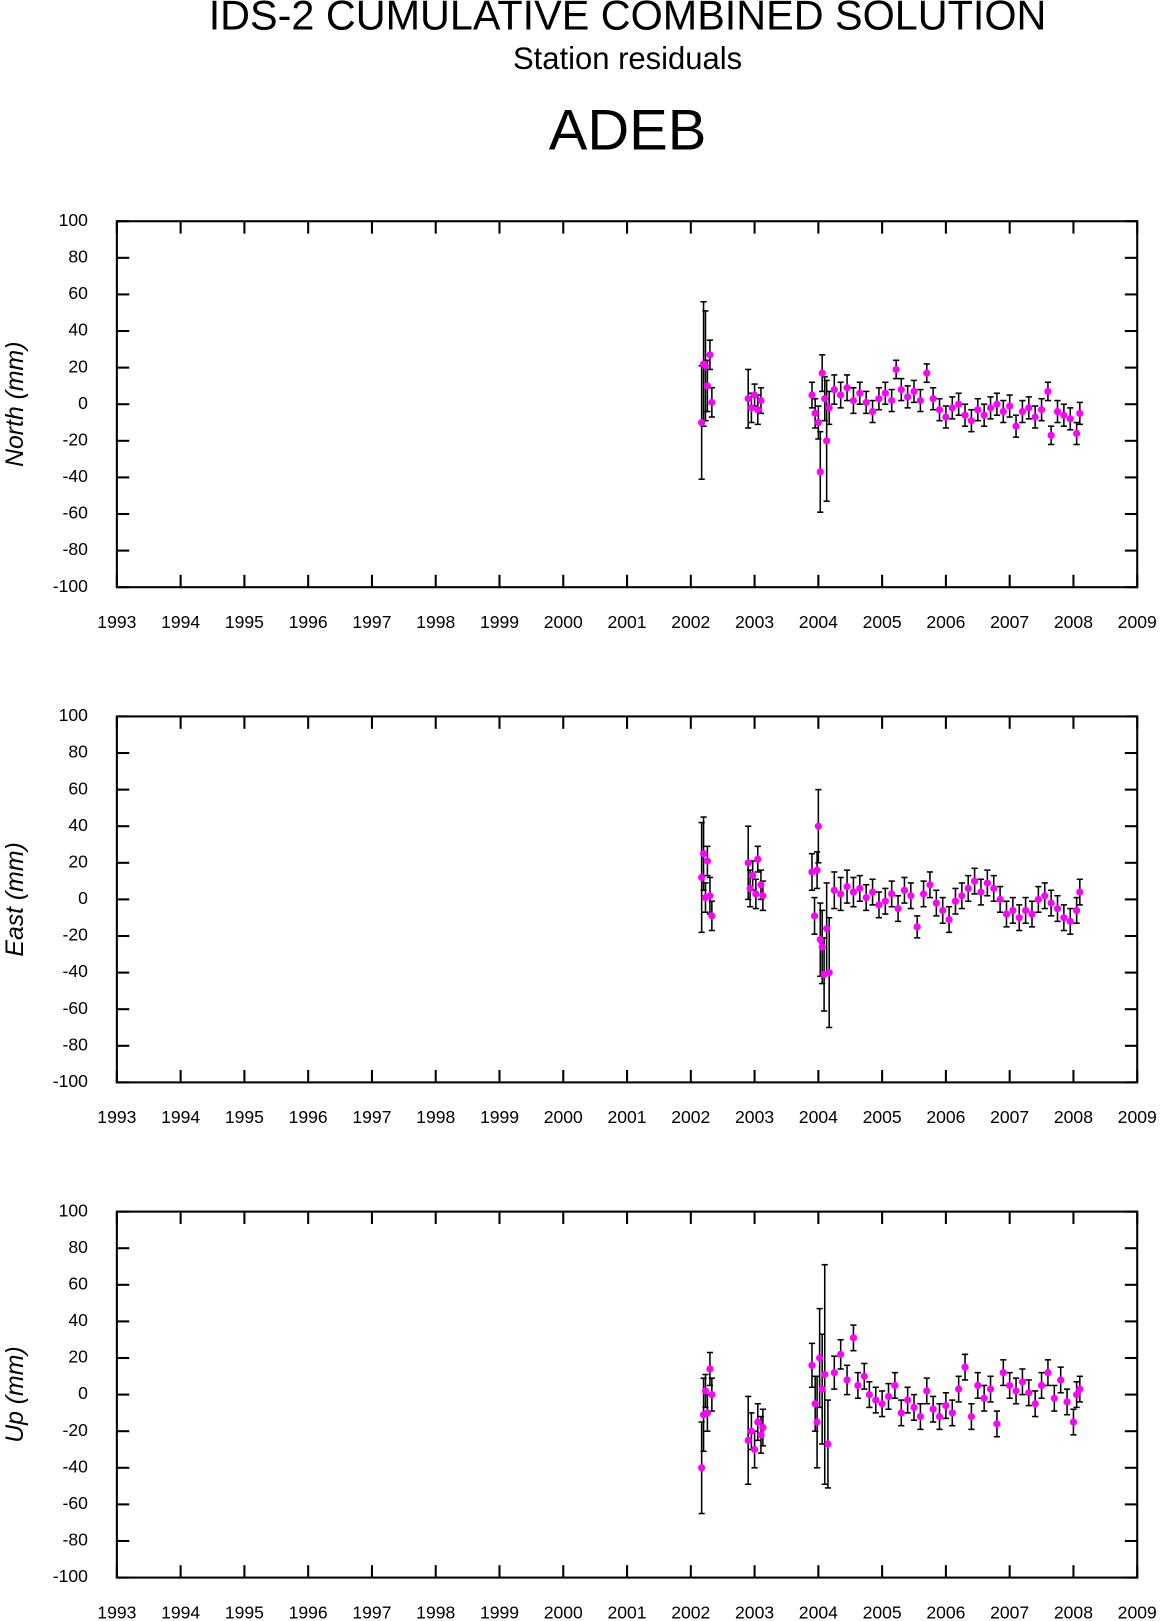 Image resolution: width=1160 pixels, height=1621 pixels. I want to click on y-axis-label: North (mm), so click(15, 404).